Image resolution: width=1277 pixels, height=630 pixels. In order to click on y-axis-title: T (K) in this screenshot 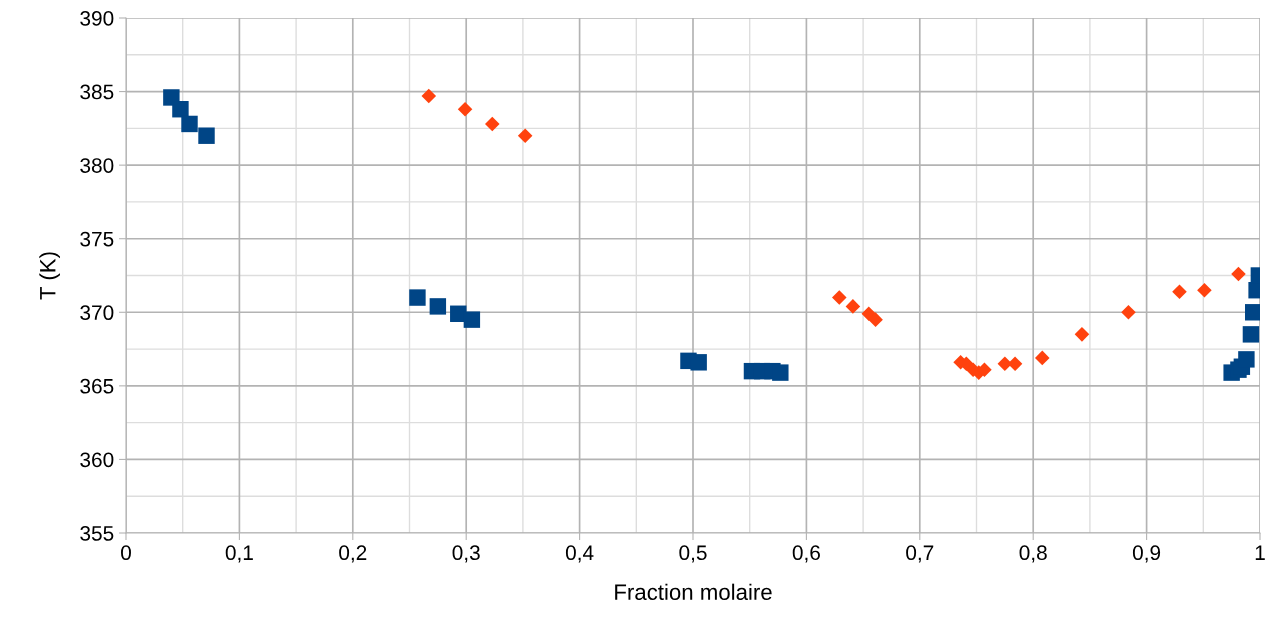, I will do `click(49, 276)`.